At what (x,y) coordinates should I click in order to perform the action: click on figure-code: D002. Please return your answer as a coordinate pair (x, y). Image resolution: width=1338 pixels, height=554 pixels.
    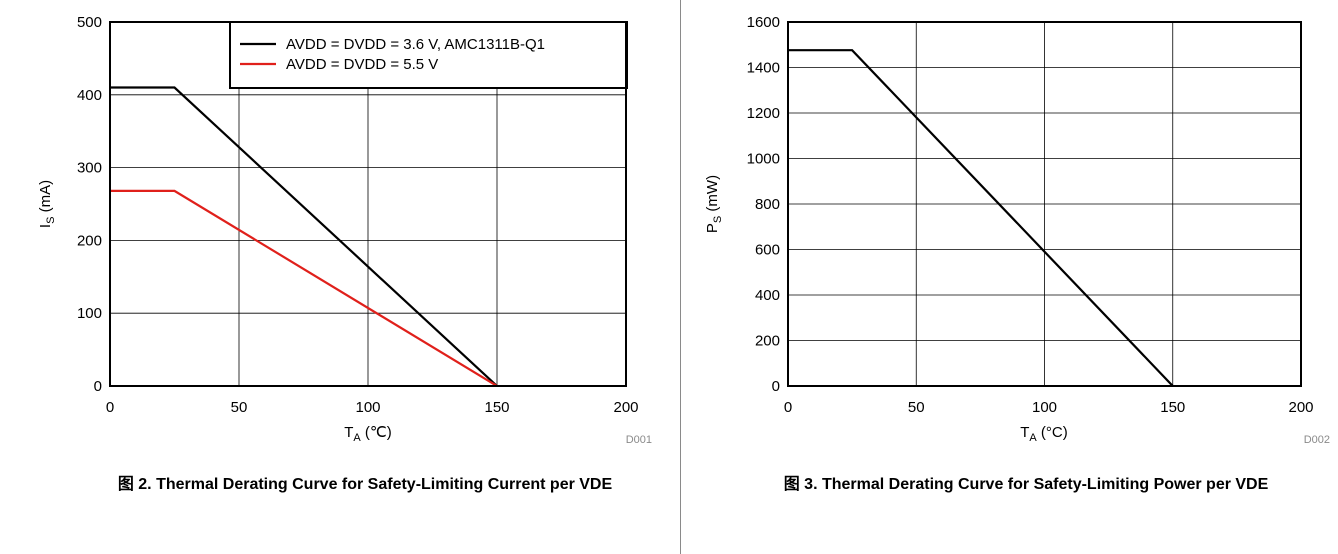
    Looking at the image, I should click on (1317, 440).